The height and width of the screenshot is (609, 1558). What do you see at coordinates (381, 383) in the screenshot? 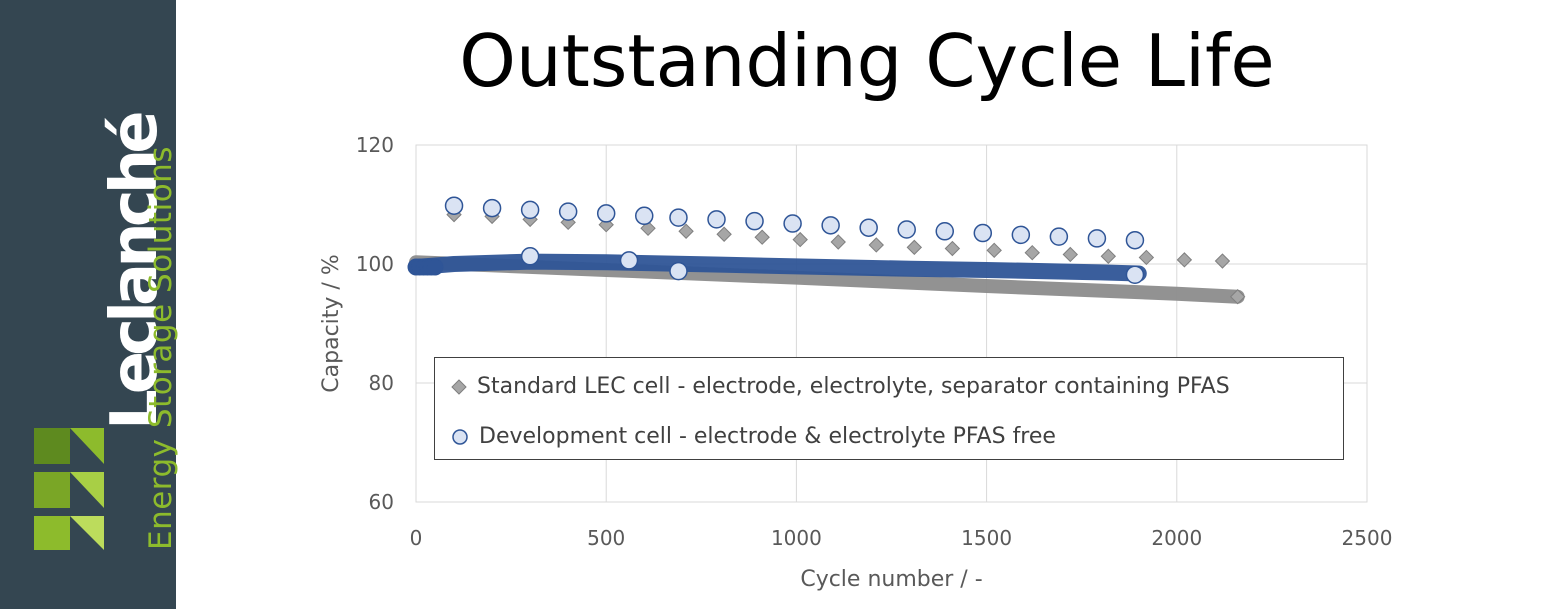
I see `y-tick-label: 80` at bounding box center [381, 383].